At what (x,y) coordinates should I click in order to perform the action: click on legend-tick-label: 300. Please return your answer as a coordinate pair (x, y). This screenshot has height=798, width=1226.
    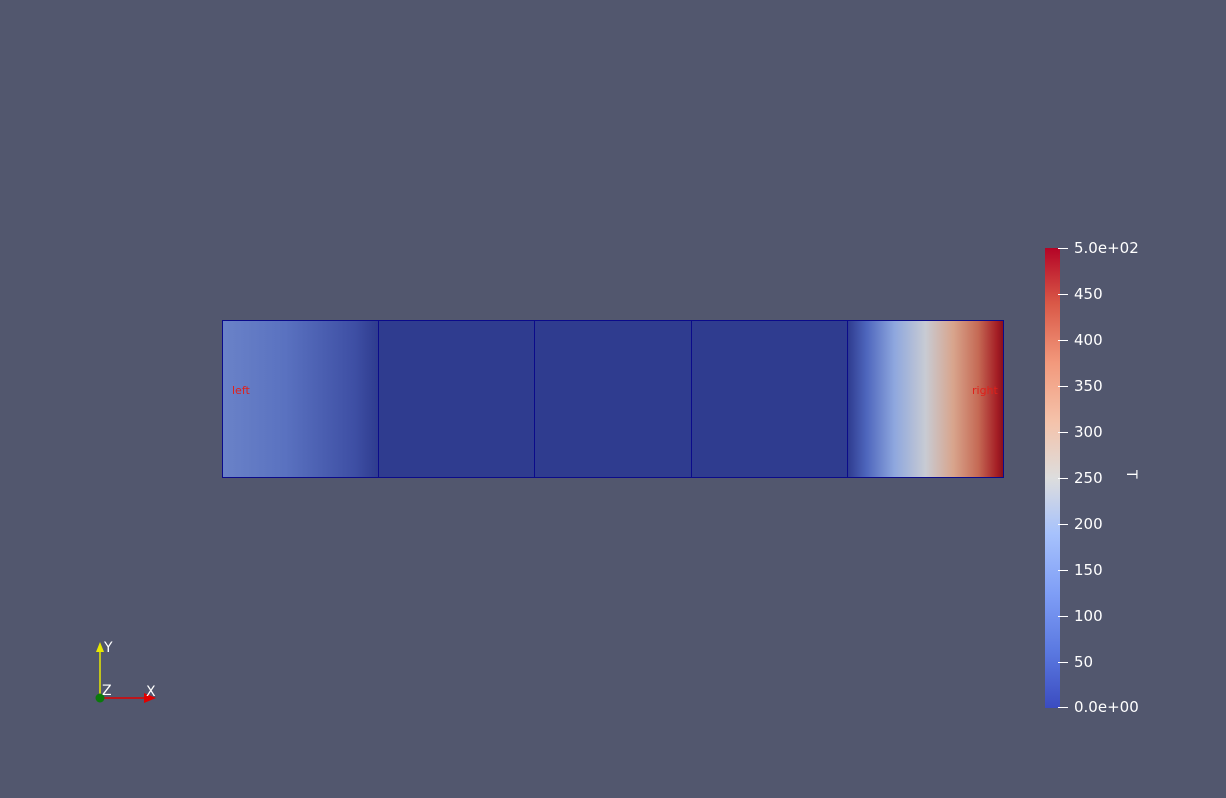
    Looking at the image, I should click on (1088, 432).